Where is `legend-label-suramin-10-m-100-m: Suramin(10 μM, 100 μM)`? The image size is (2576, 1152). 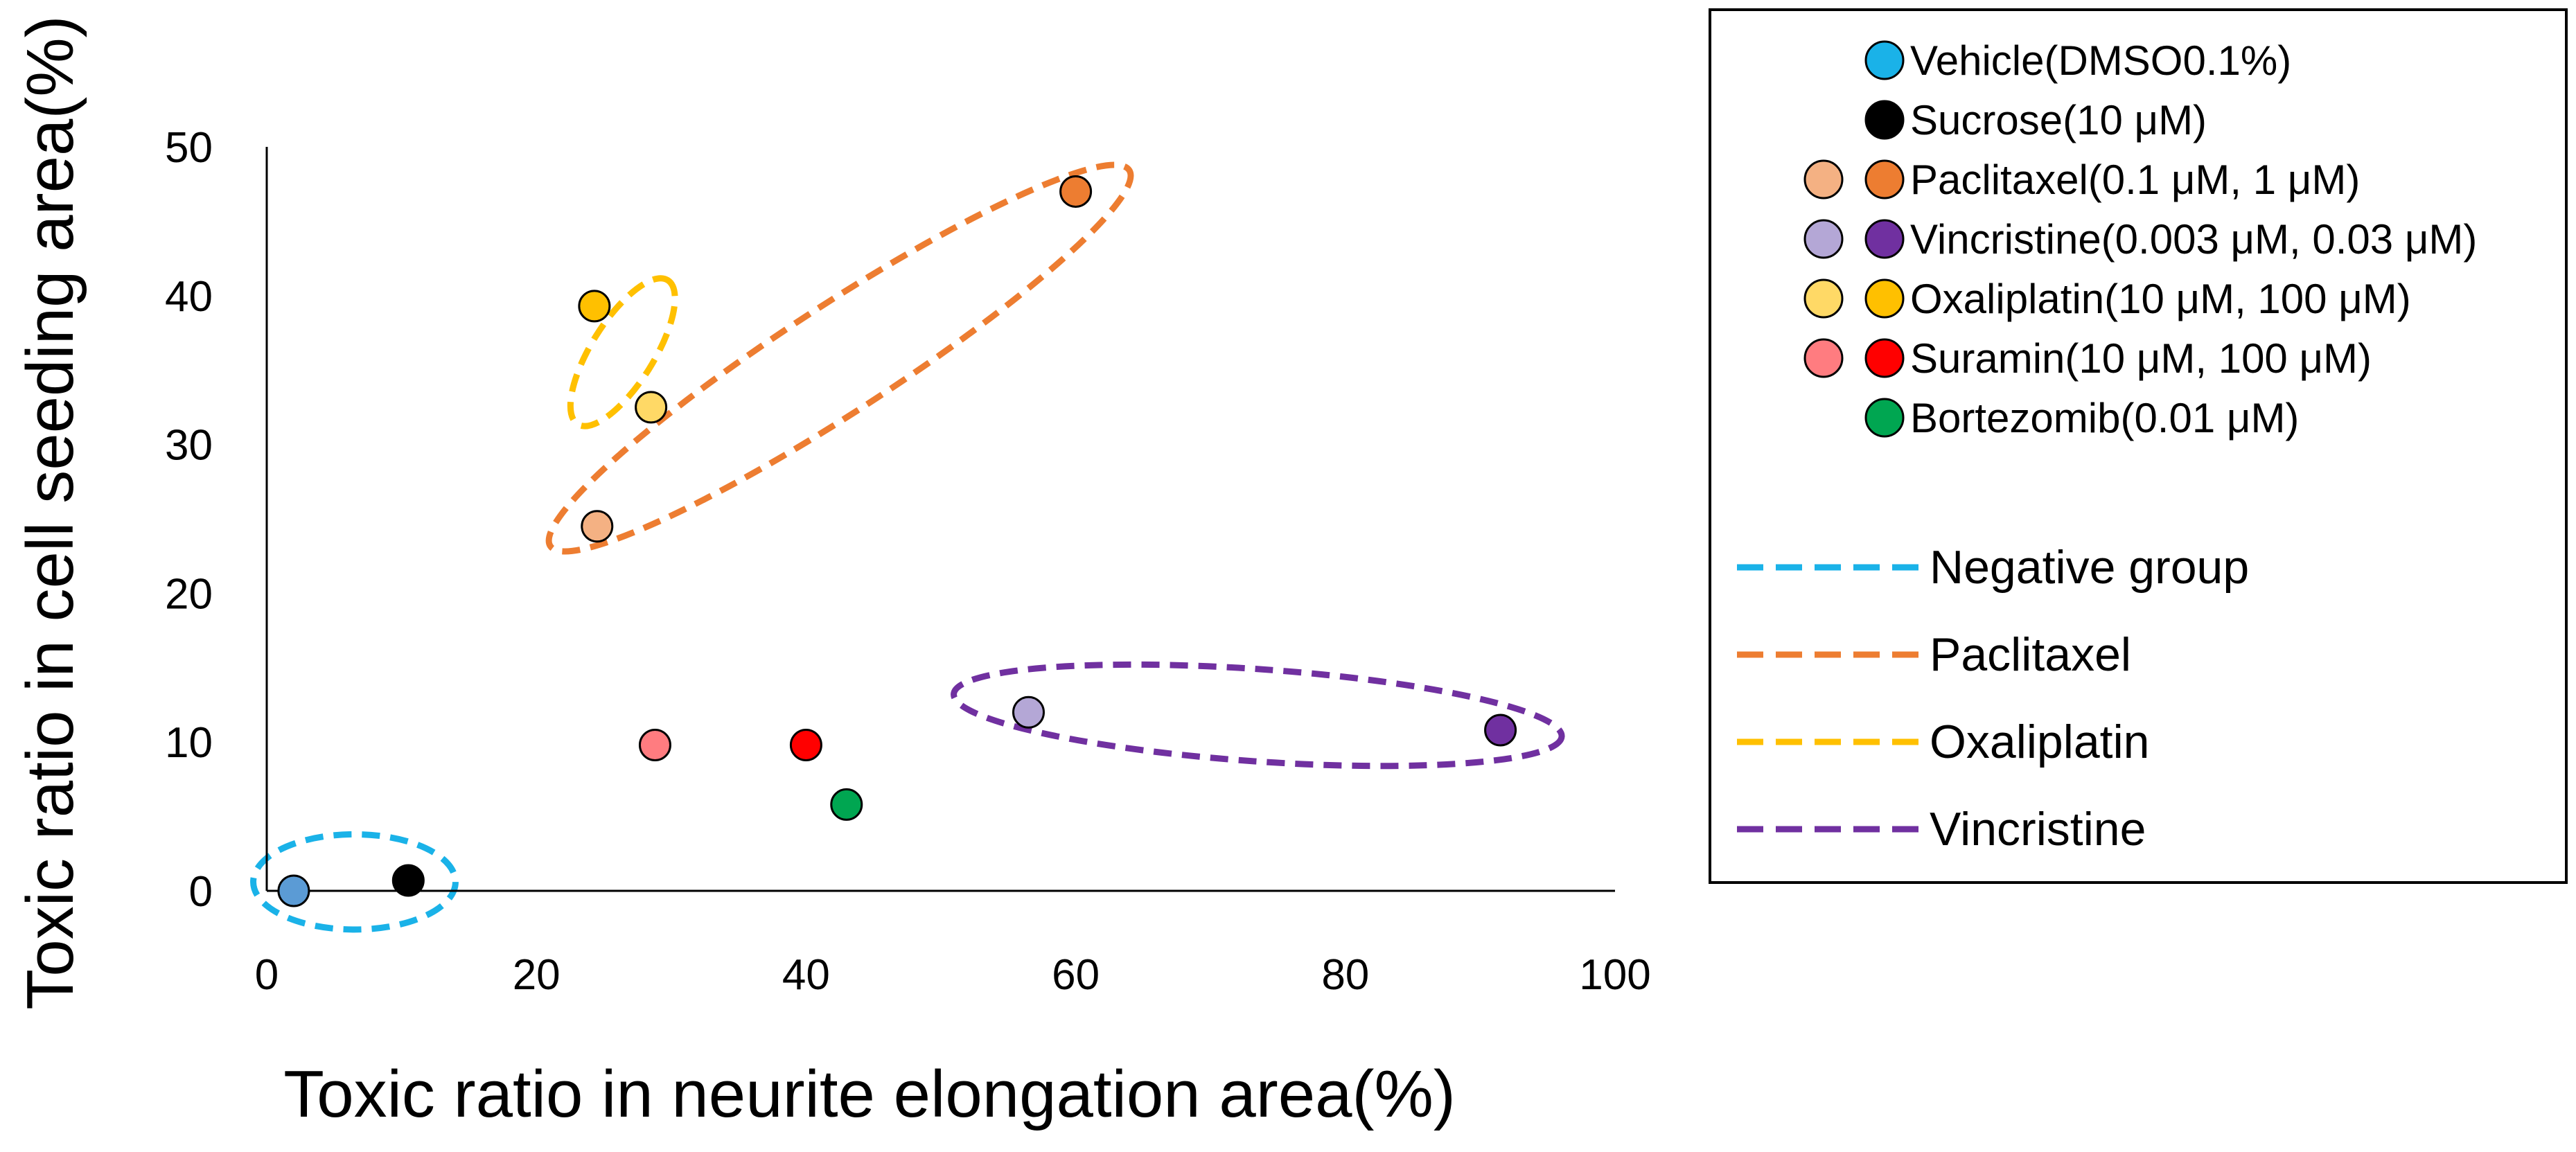
legend-label-suramin-10-m-100-m: Suramin(10 μM, 100 μM) is located at coordinates (2141, 358).